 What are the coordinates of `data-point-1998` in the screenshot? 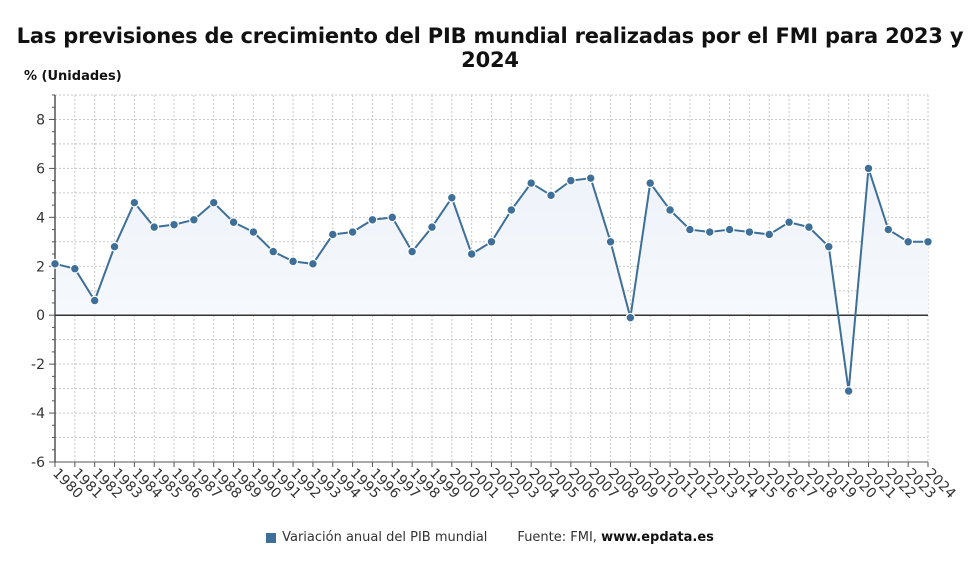 It's located at (412, 251).